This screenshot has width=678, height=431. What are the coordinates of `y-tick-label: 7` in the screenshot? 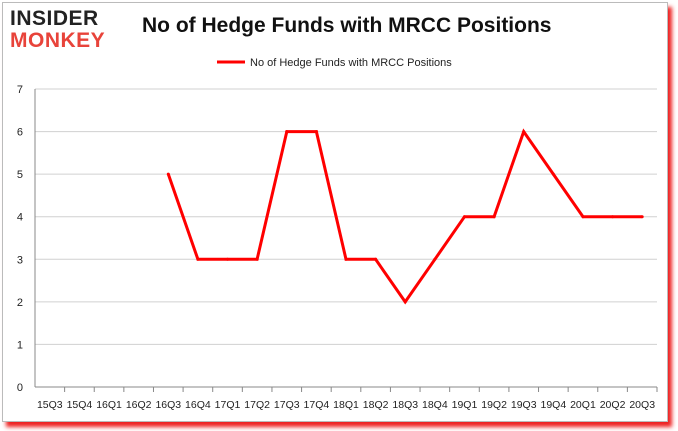 It's located at (20, 90).